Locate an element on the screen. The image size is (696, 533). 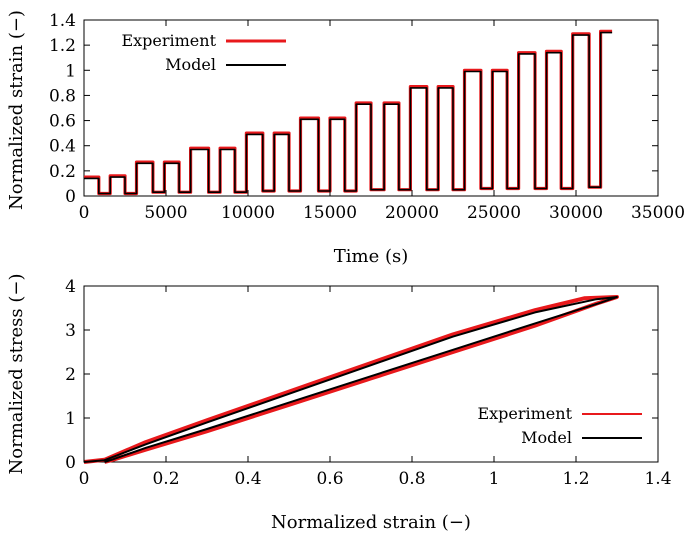
x-axis-label: Time (s) is located at coordinates (371, 256).